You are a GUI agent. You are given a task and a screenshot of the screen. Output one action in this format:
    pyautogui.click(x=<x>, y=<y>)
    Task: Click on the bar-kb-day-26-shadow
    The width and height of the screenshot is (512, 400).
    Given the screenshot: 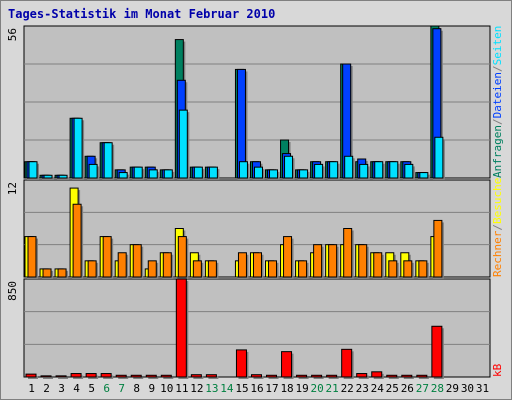 What is the action you would take?
    pyautogui.click(x=408, y=378)
    